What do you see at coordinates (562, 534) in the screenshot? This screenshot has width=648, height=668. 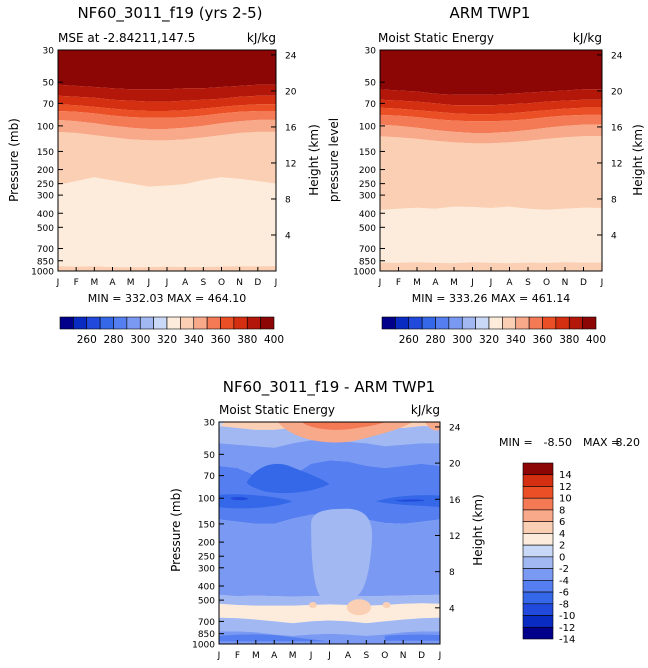 I see `diff-colorbar-label: 4` at bounding box center [562, 534].